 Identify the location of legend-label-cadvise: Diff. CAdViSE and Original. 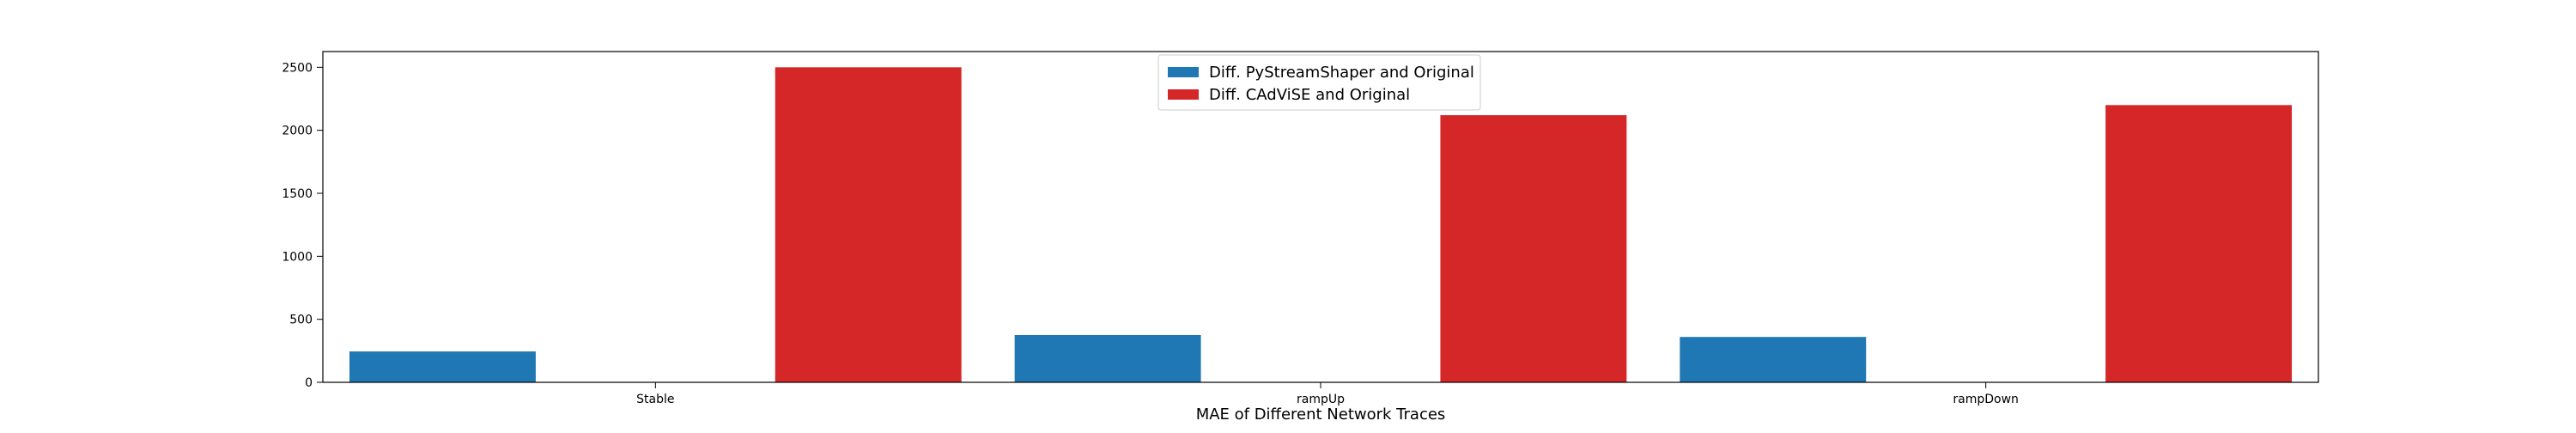
(1309, 95).